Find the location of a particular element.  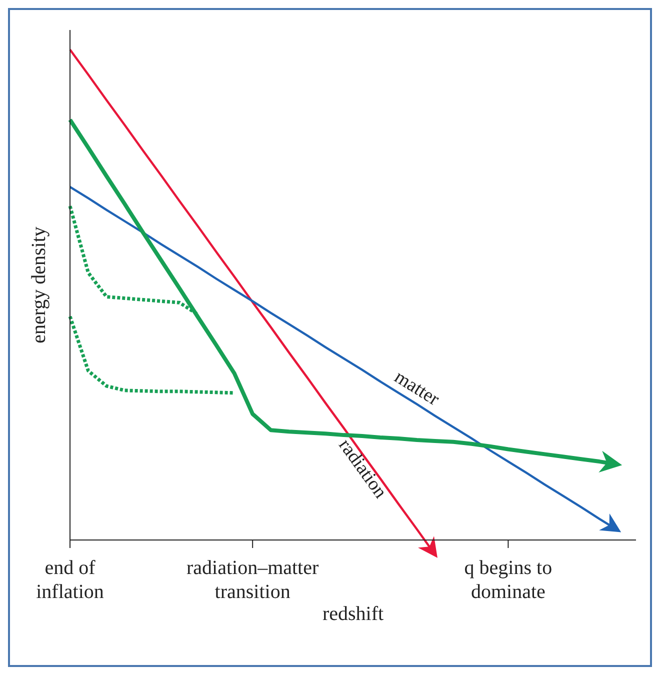

x-tick-label: radiation–matter transition is located at coordinates (253, 580).